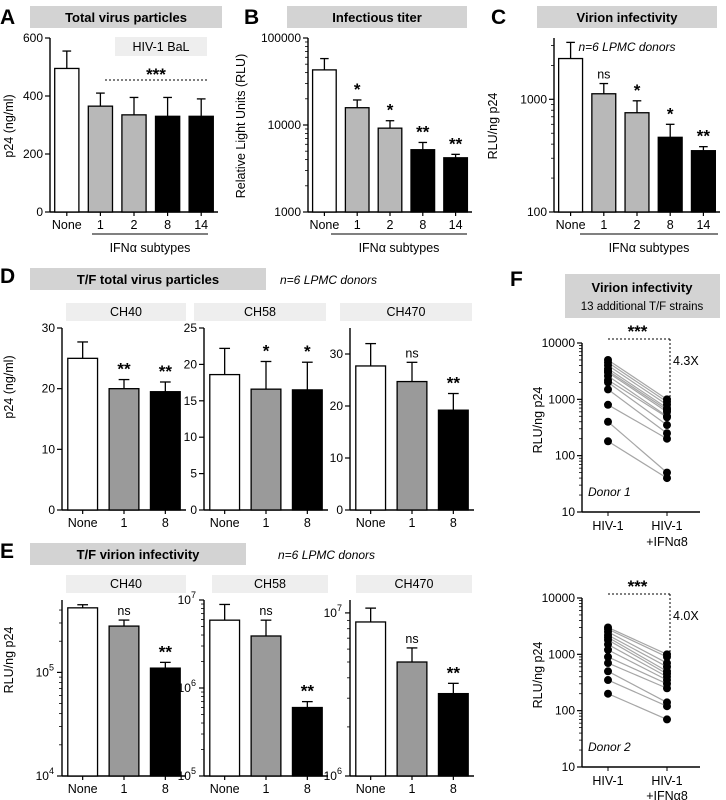 Image resolution: width=726 pixels, height=800 pixels. Describe the element at coordinates (607, 526) in the screenshot. I see `panel-f-x-hiv-1: HIV-1` at that location.